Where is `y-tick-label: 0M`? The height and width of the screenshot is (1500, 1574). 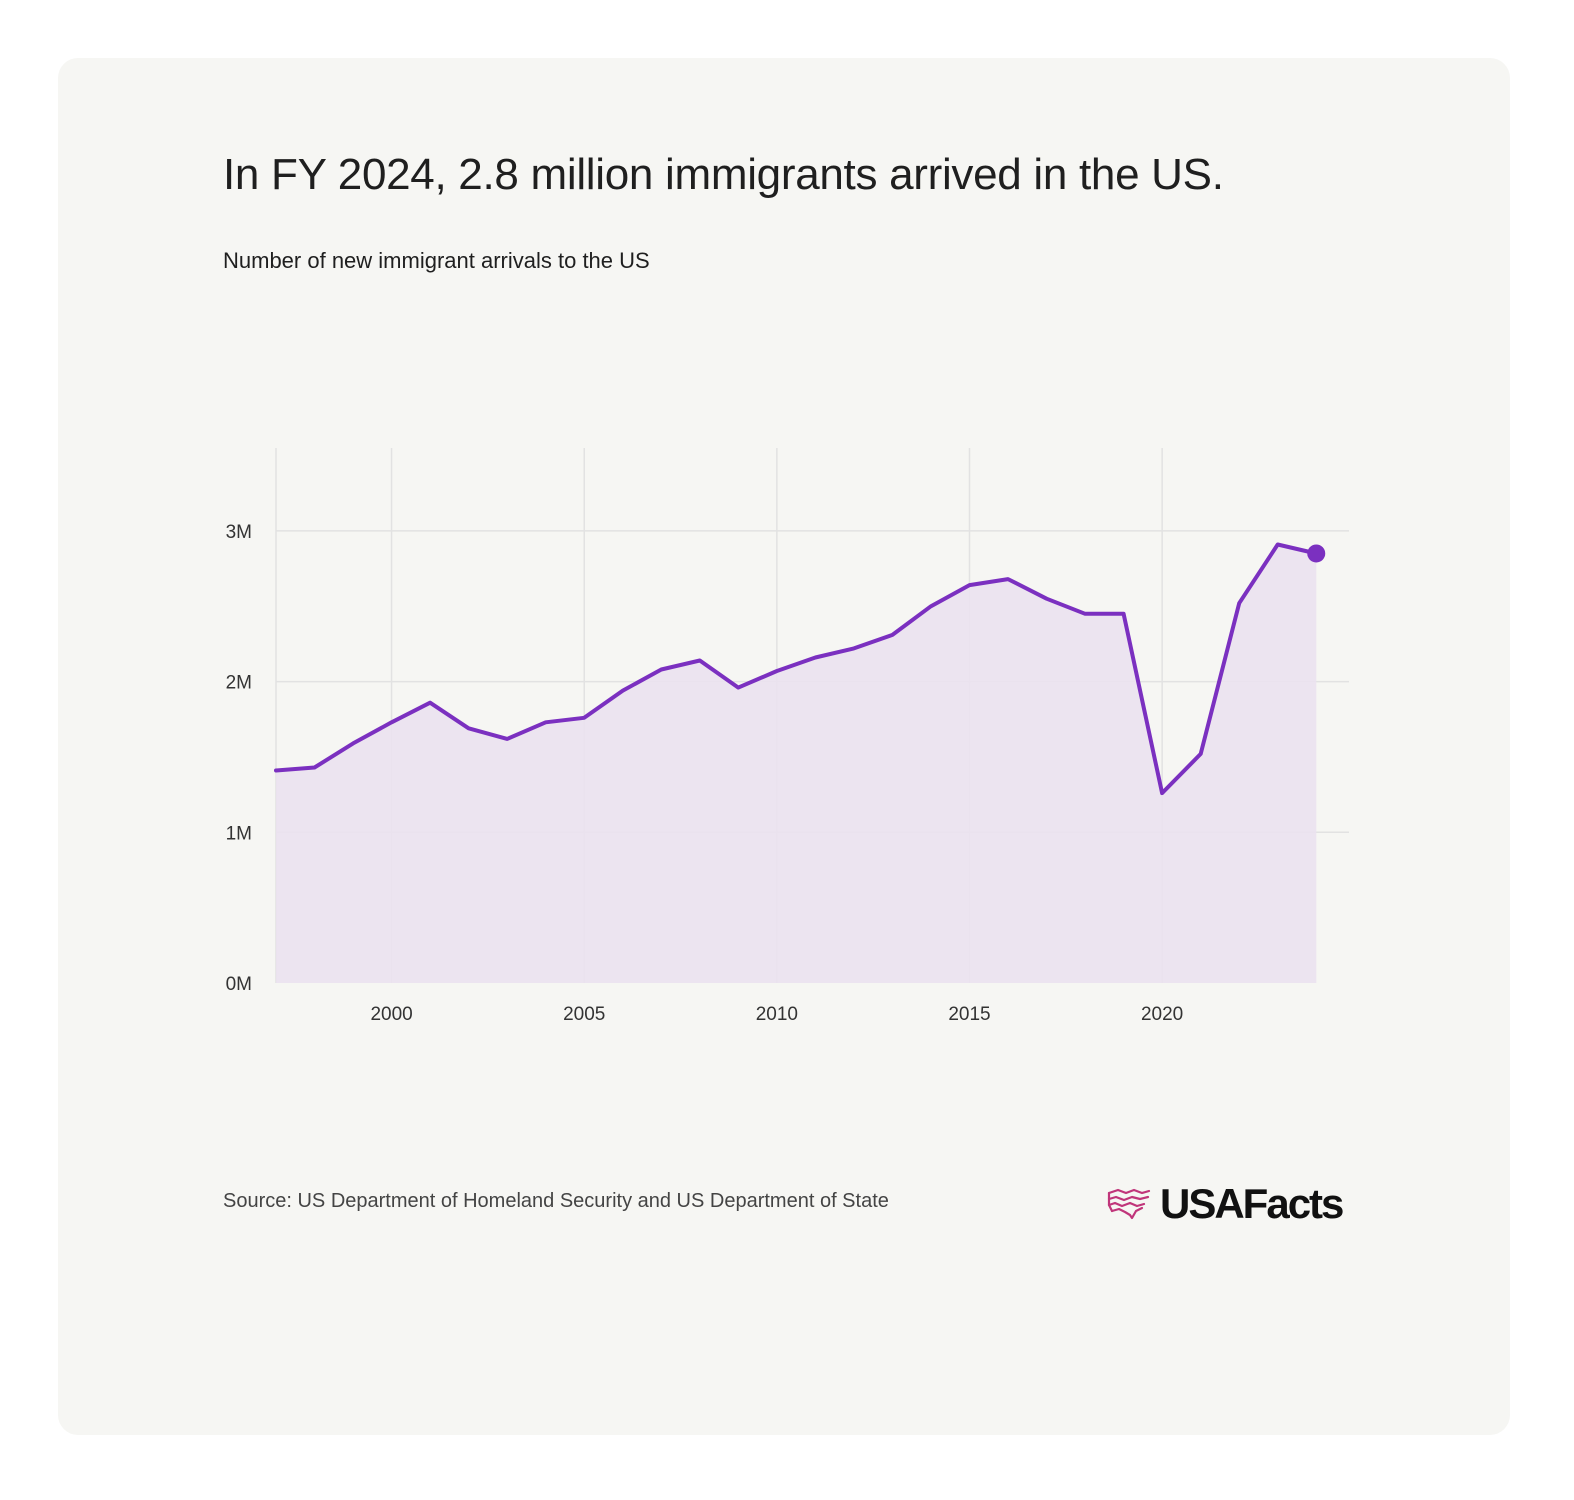 y-tick-label: 0M is located at coordinates (239, 984).